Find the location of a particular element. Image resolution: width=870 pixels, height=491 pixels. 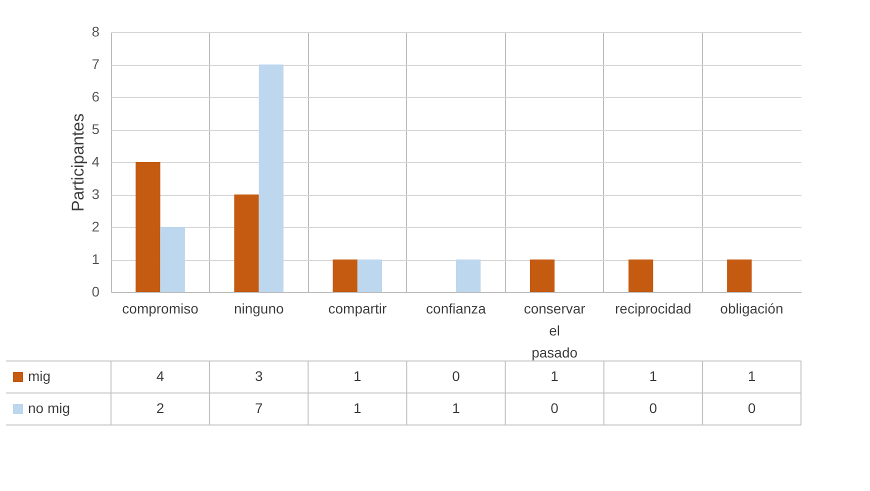

y-tick-label: 2 is located at coordinates (96, 226).